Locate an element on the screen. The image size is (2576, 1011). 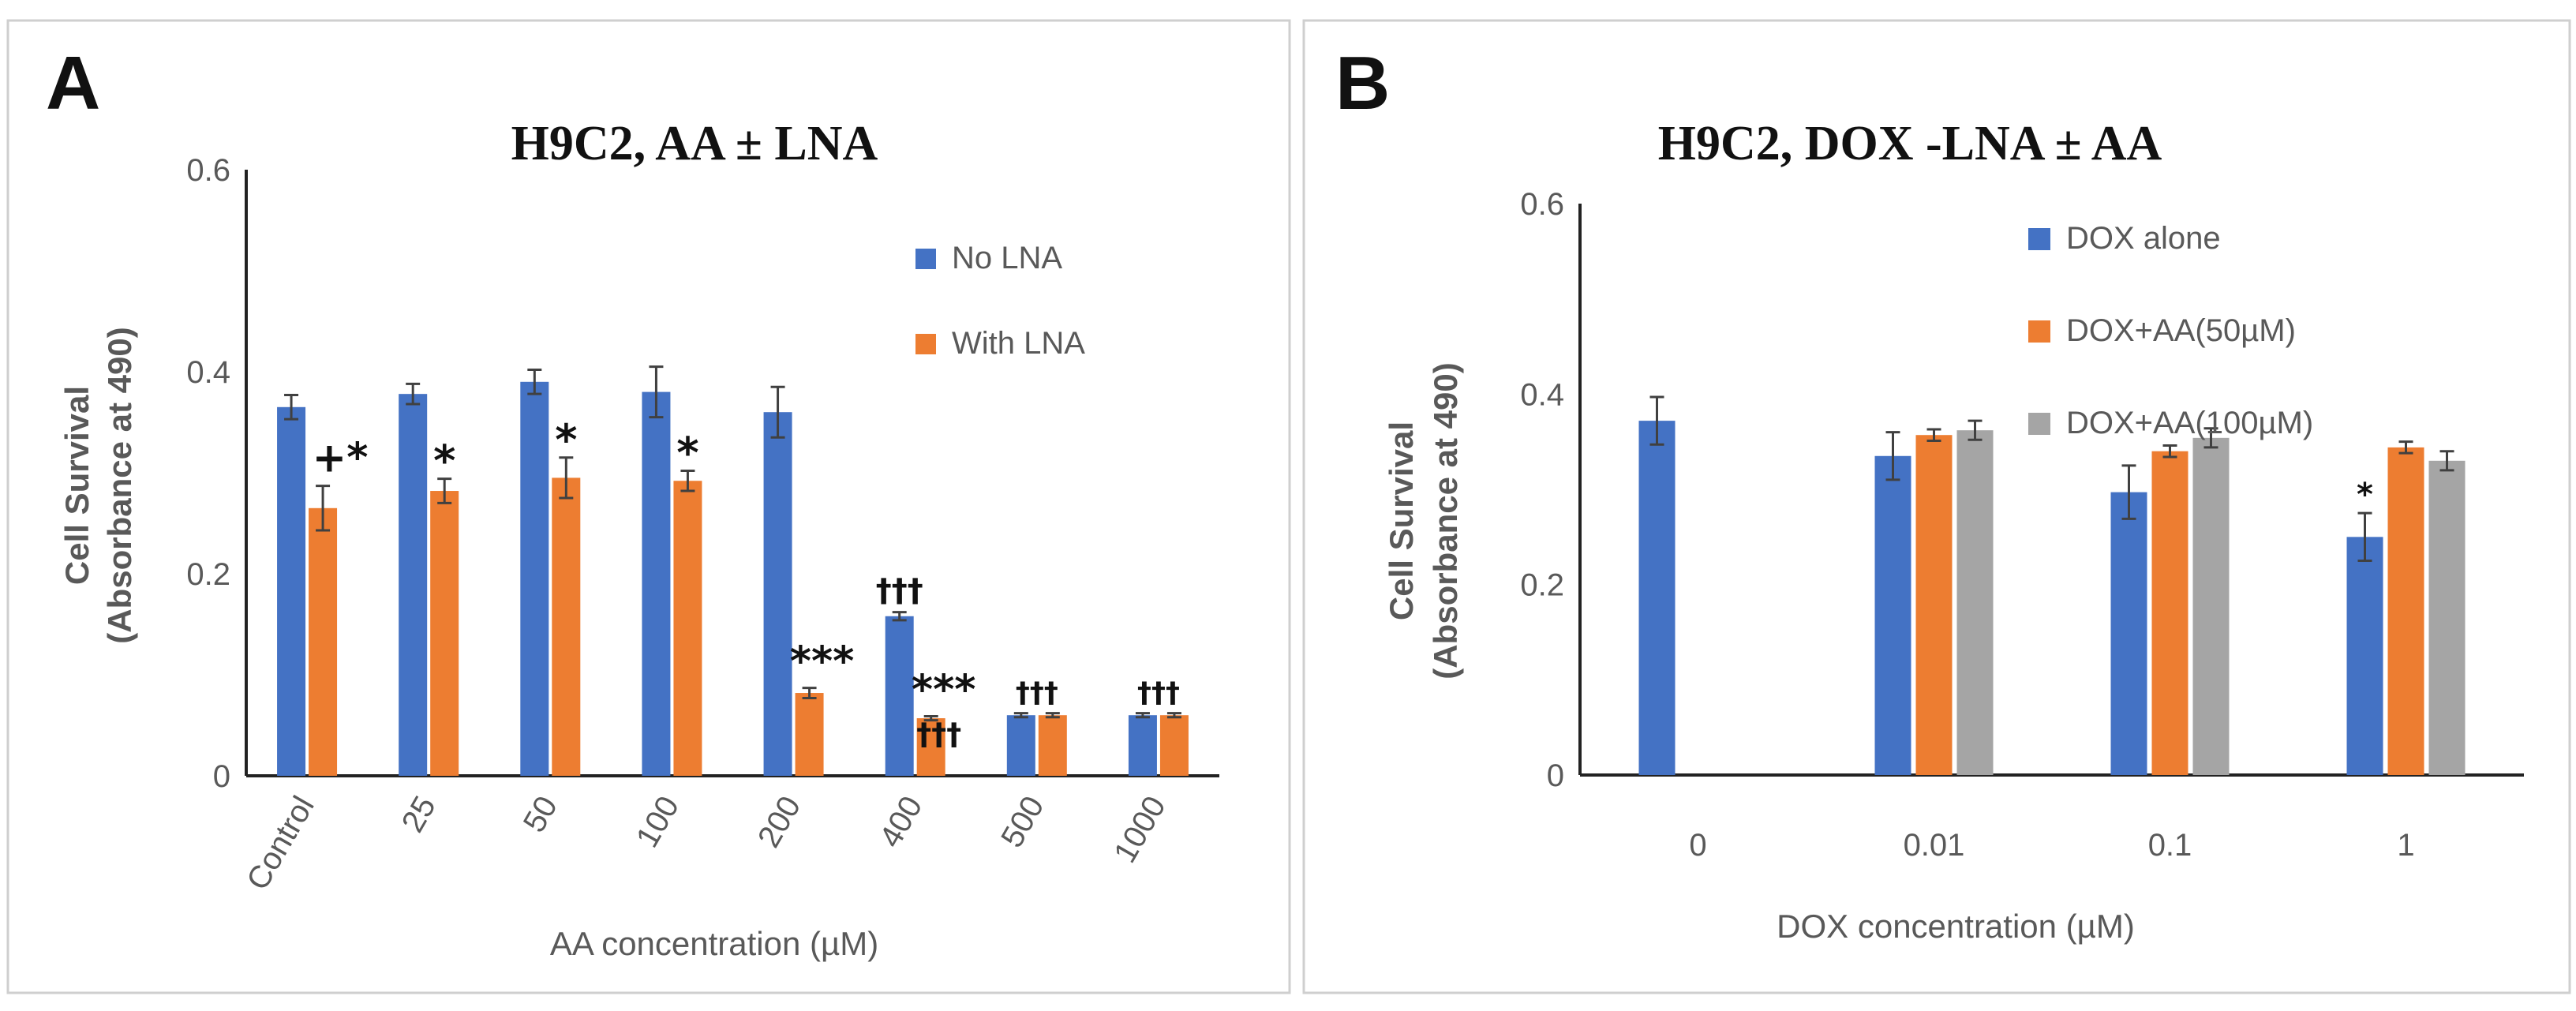
panel-b-significance-marker: * is located at coordinates (2365, 495).